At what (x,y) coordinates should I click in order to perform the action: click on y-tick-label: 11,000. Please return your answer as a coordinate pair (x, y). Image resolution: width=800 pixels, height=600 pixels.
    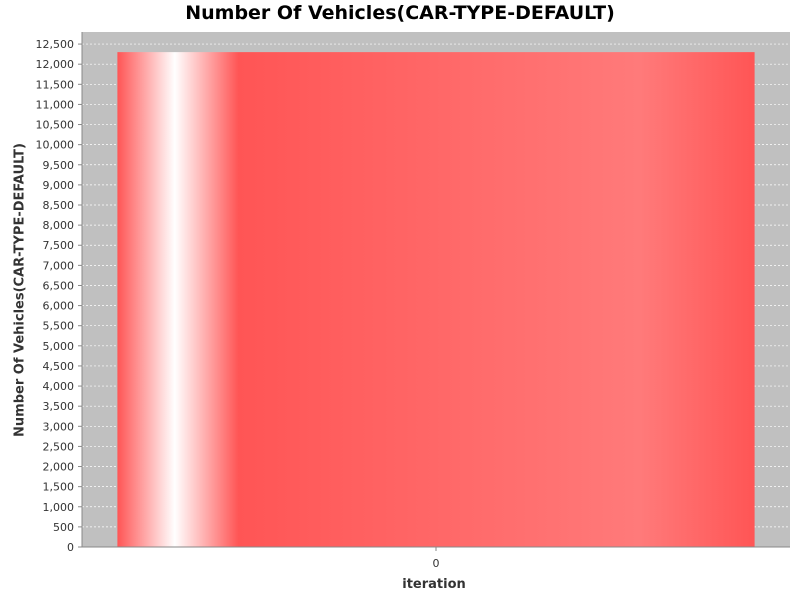
    Looking at the image, I should click on (55, 104).